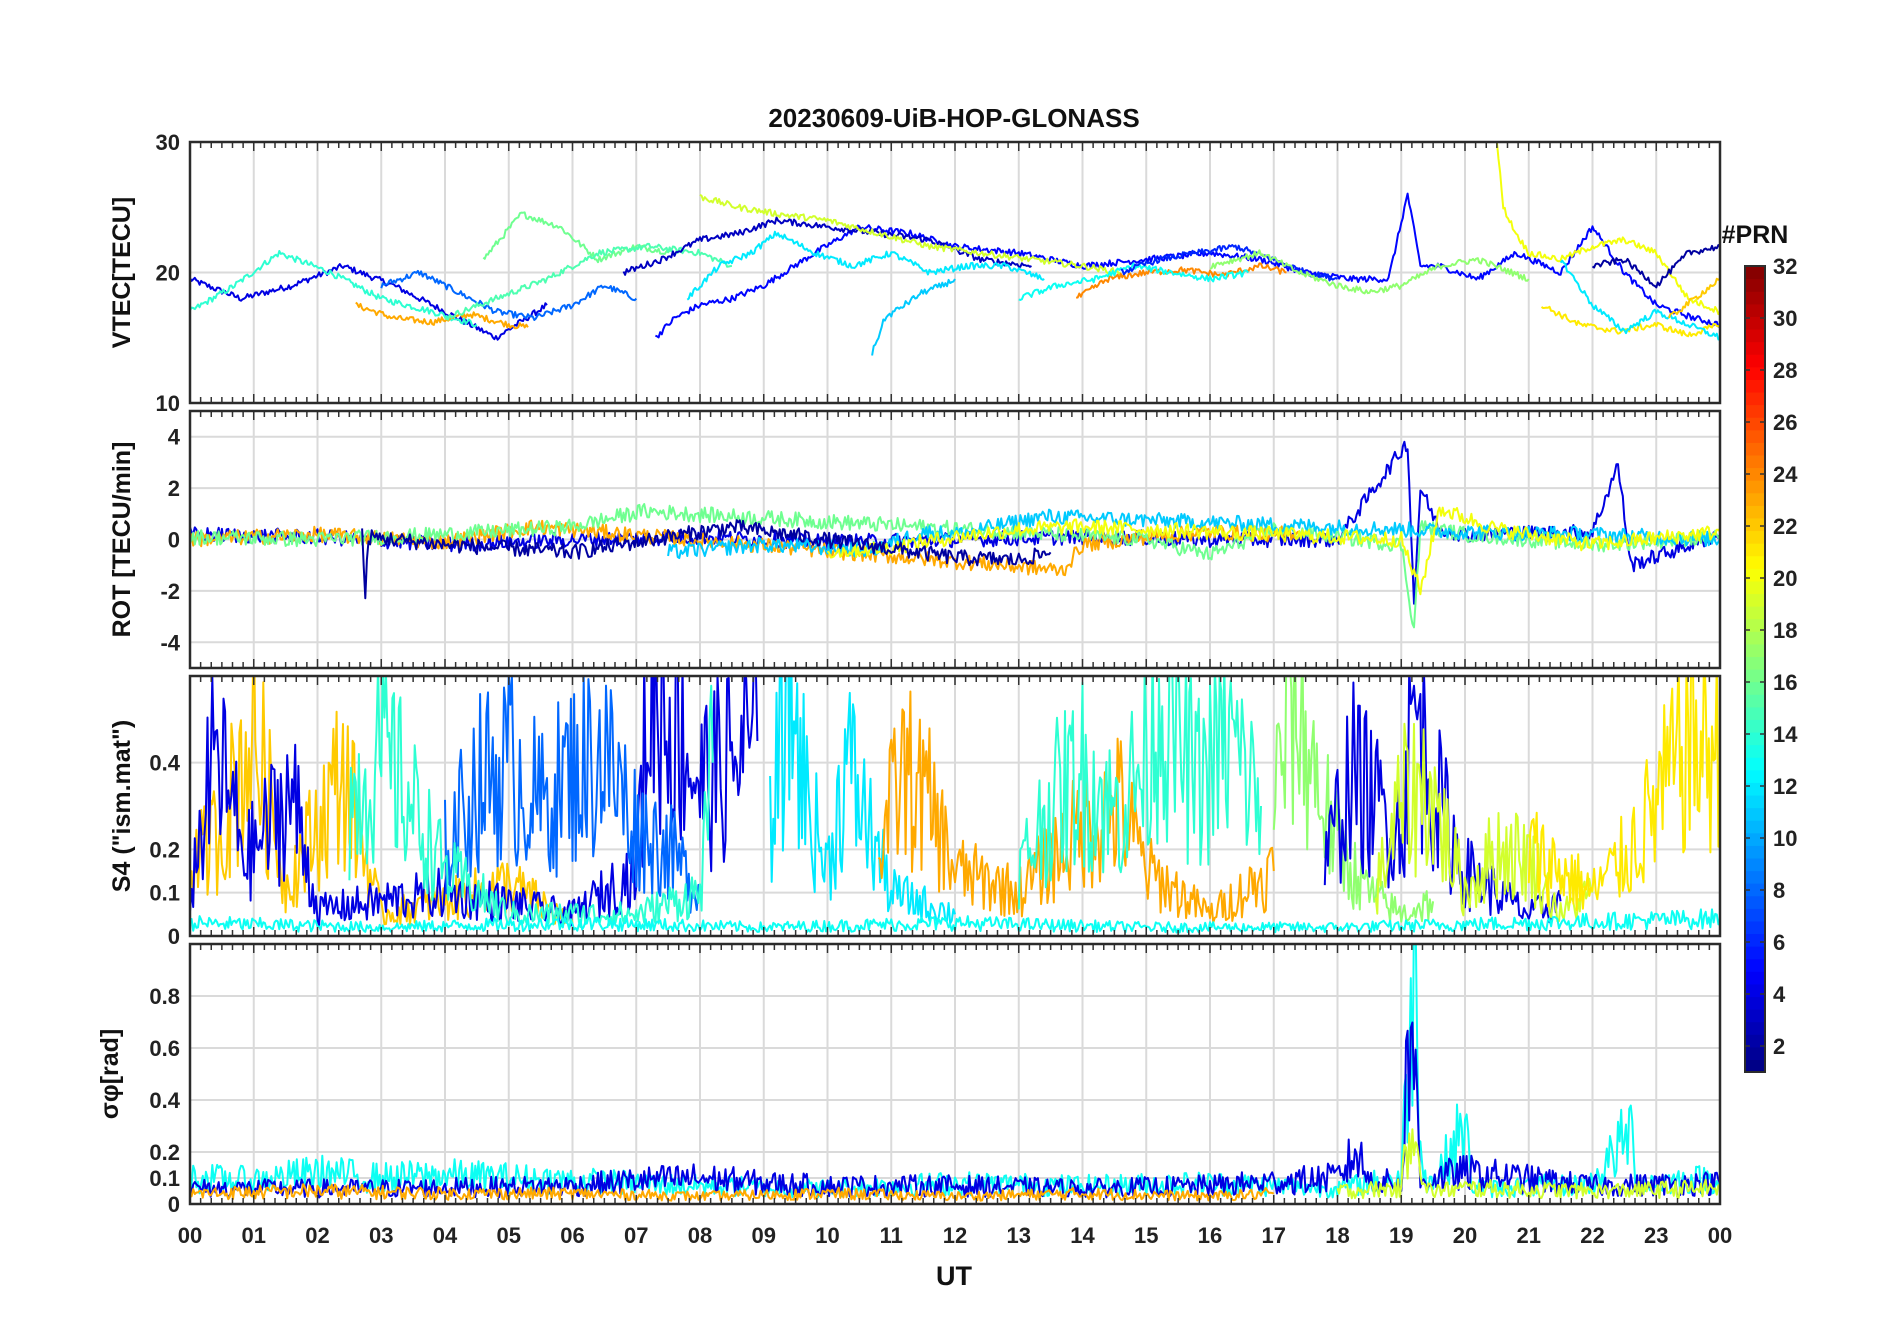  What do you see at coordinates (1785, 786) in the screenshot?
I see `colorbar-tick-label: 12` at bounding box center [1785, 786].